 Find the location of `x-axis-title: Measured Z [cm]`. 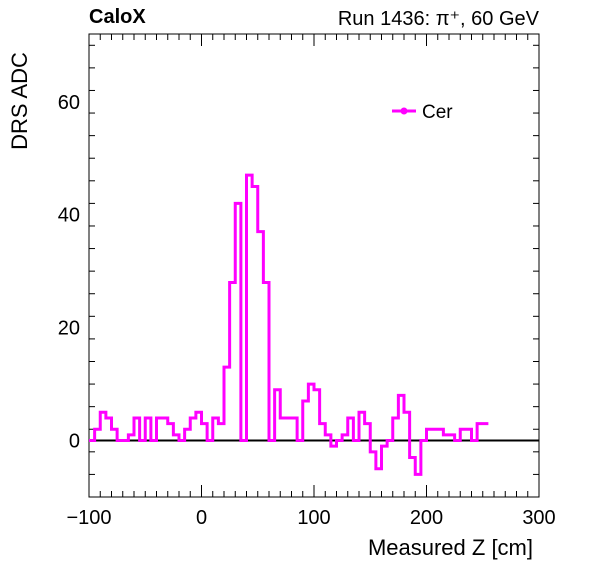

x-axis-title: Measured Z [cm] is located at coordinates (450, 547).